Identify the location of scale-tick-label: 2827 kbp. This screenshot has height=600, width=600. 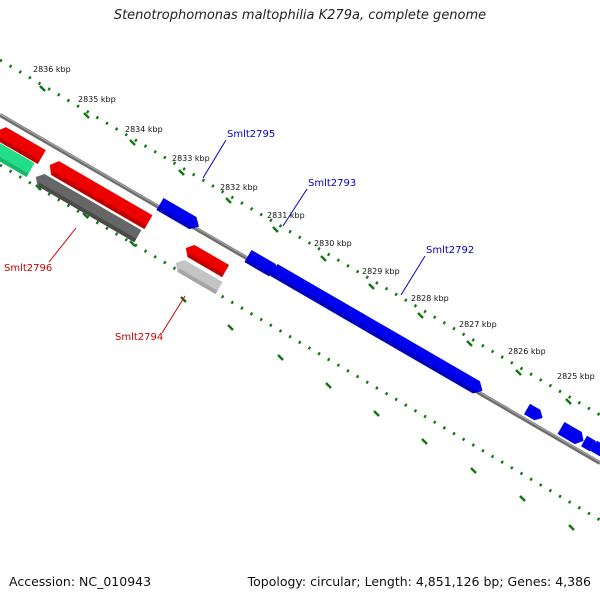
(478, 324).